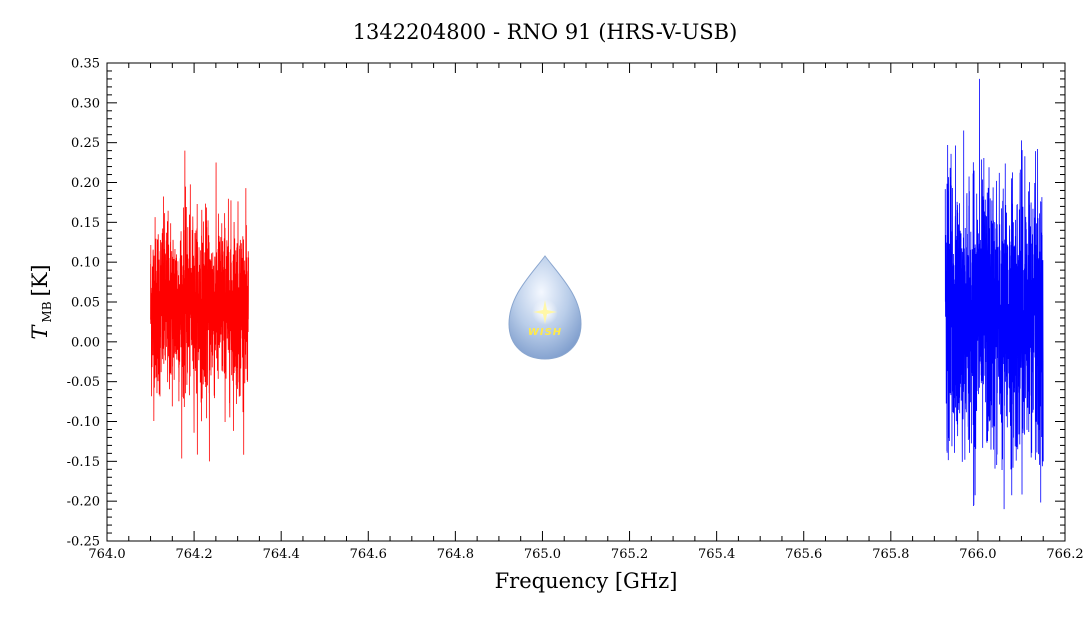 The image size is (1090, 618). Describe the element at coordinates (542, 554) in the screenshot. I see `x-tick-label: 765.0` at that location.